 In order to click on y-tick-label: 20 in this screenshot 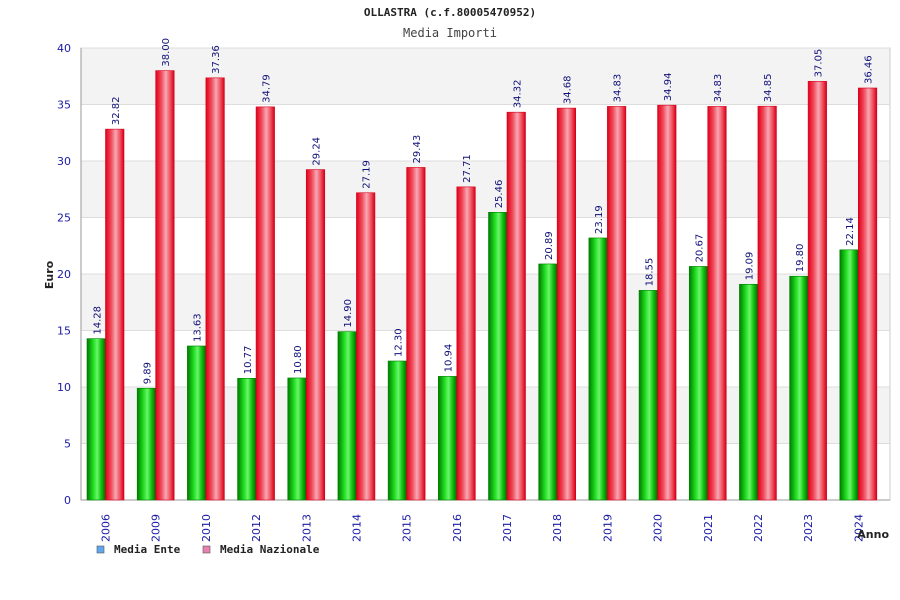, I will do `click(64, 274)`.